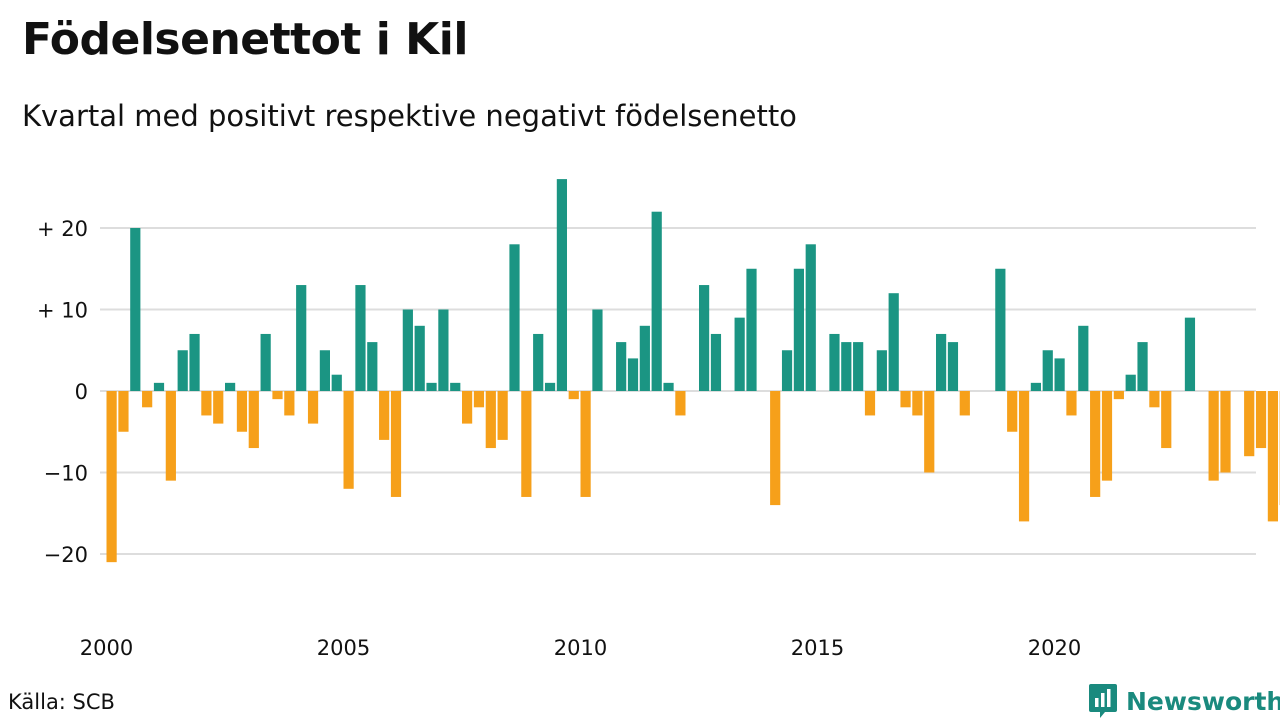 Image resolution: width=1280 pixels, height=720 pixels. I want to click on x-tick-label: 2005, so click(343, 648).